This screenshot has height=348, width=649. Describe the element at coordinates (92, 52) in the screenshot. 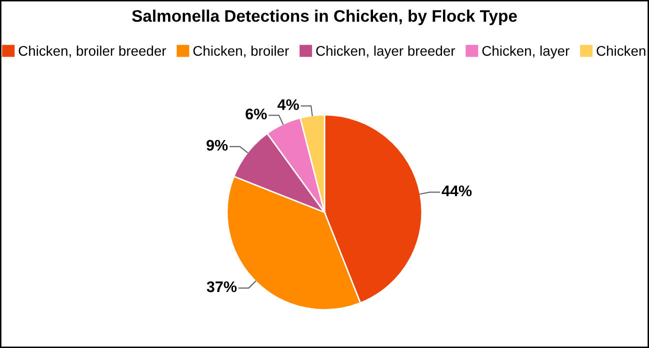

I see `legend-label: Chicken, broiler breeder` at that location.